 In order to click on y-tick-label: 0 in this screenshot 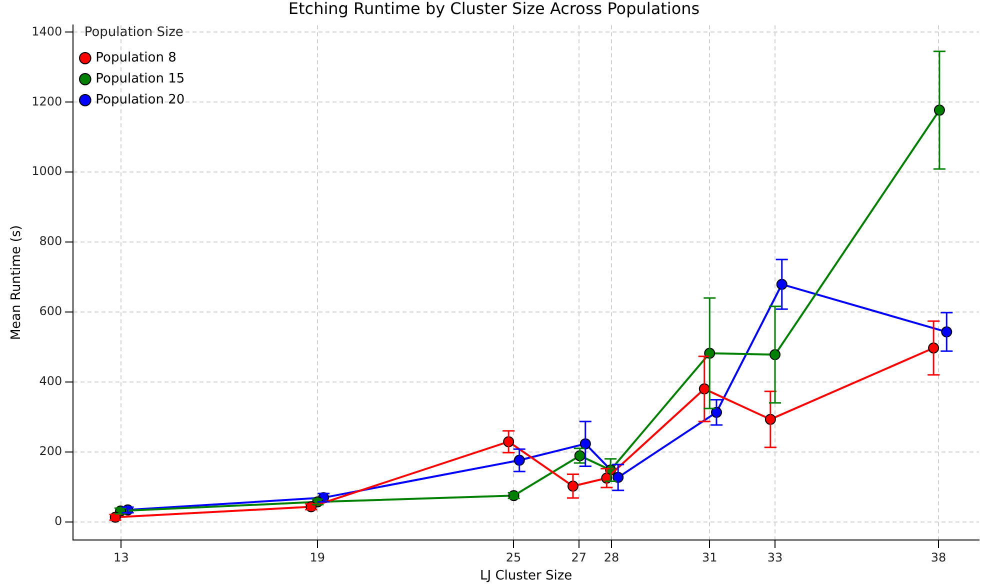, I will do `click(58, 521)`.